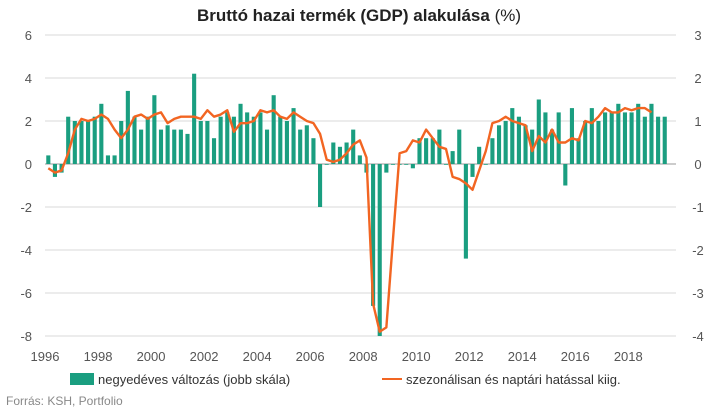  What do you see at coordinates (416, 356) in the screenshot?
I see `x-tick-label: 2010` at bounding box center [416, 356].